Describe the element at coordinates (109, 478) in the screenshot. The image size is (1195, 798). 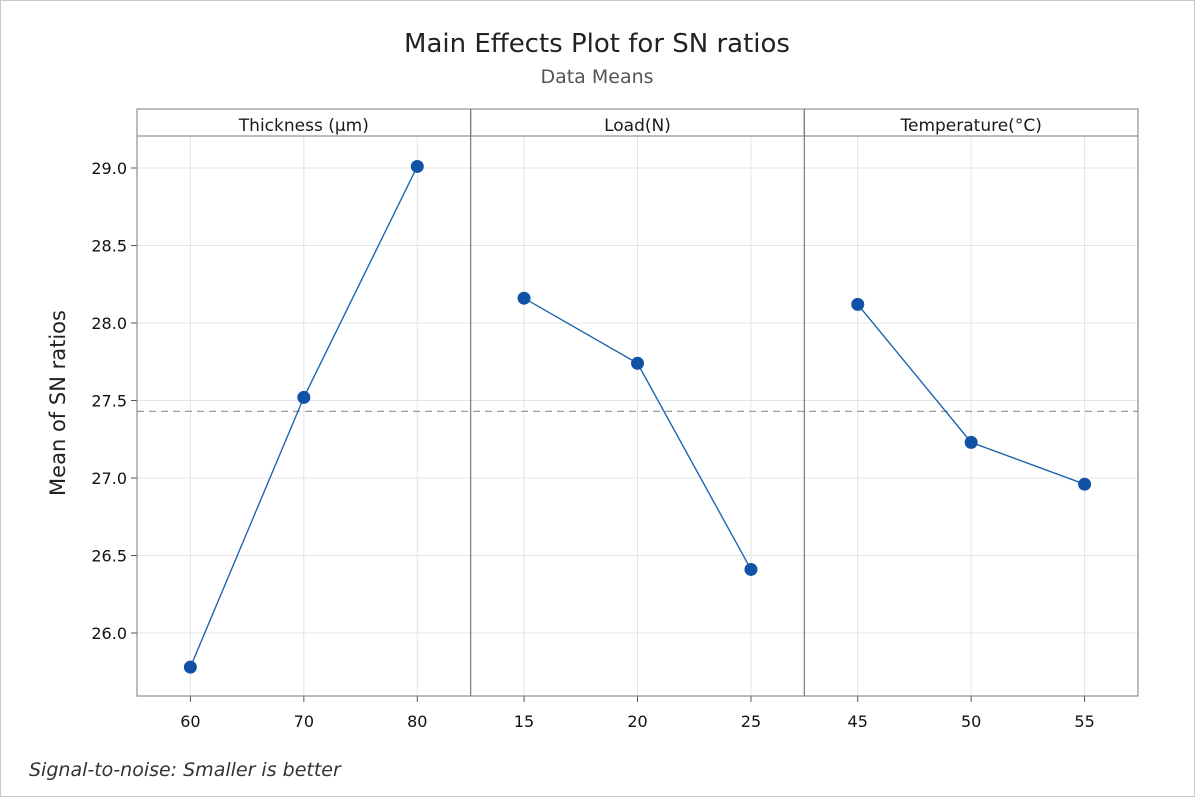
I see `y-tick-label: 27.0` at that location.